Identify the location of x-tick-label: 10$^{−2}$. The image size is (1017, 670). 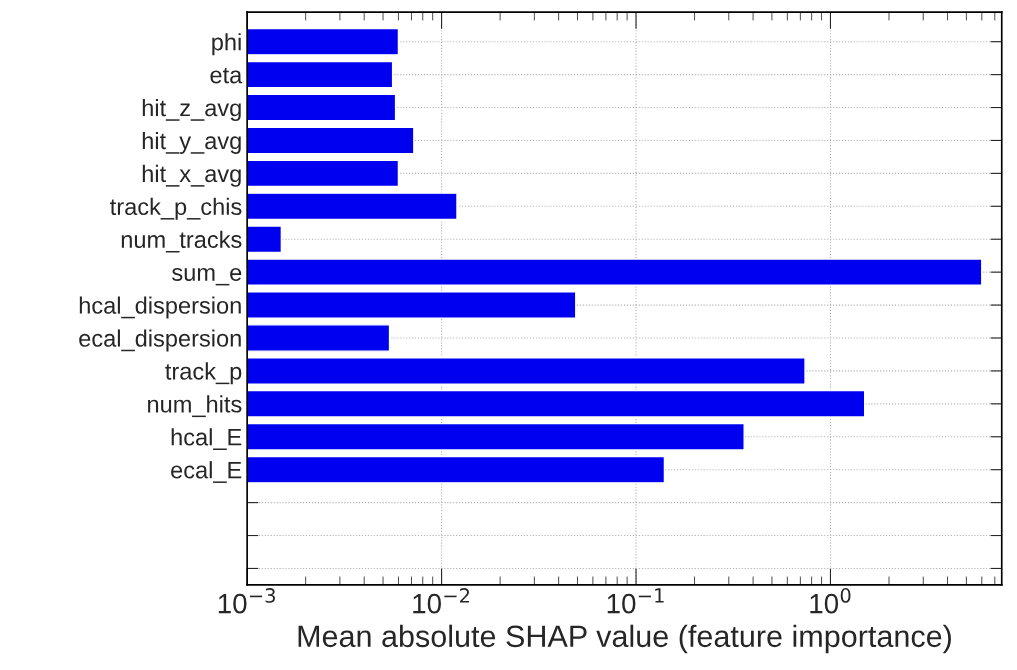
(441, 601).